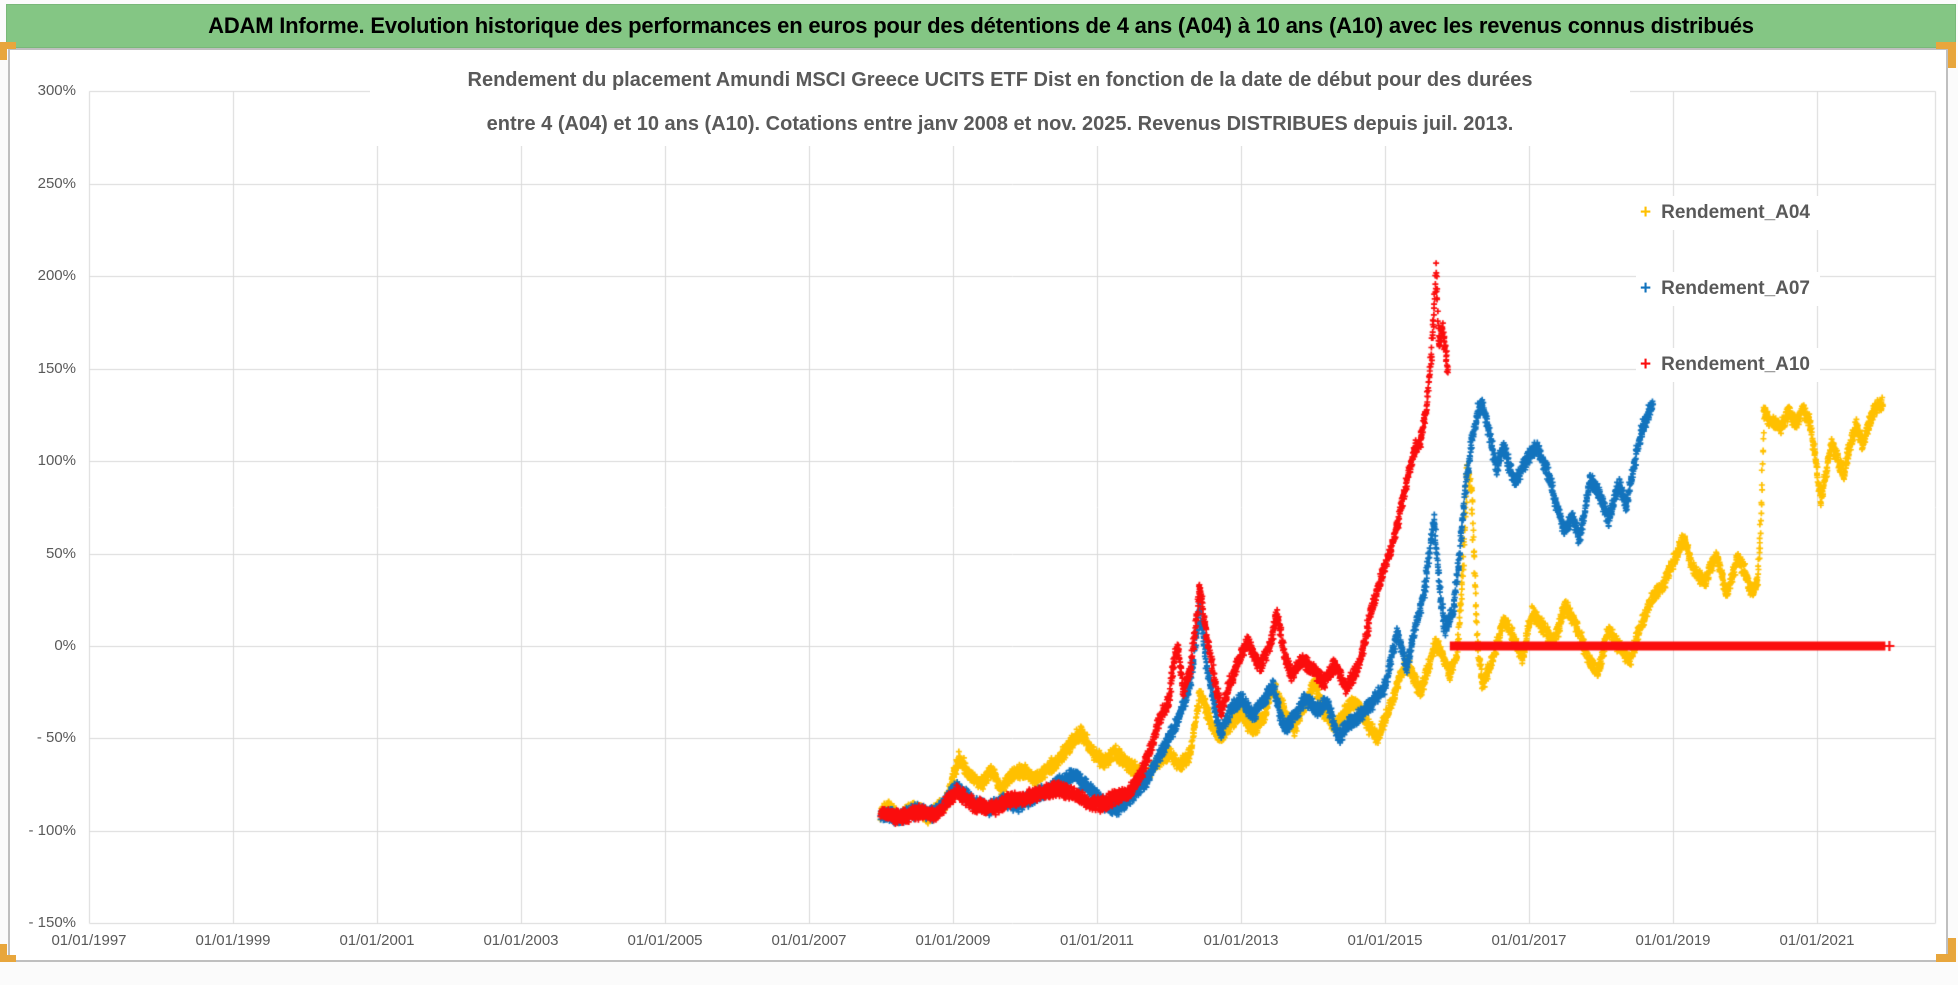 Image resolution: width=1958 pixels, height=985 pixels. What do you see at coordinates (1241, 940) in the screenshot?
I see `x-axis-tick: 01/01/2013` at bounding box center [1241, 940].